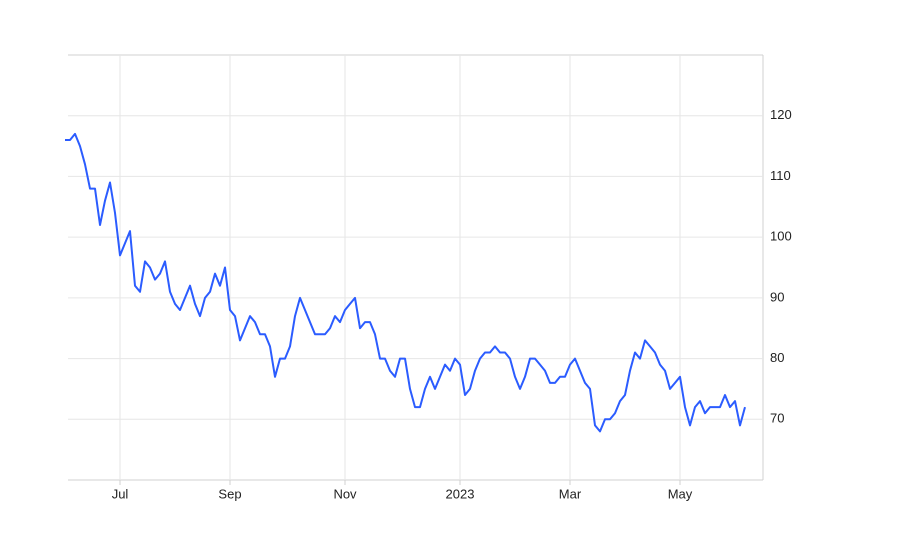 The width and height of the screenshot is (900, 550). What do you see at coordinates (460, 493) in the screenshot?
I see `x-tick-label: 2023` at bounding box center [460, 493].